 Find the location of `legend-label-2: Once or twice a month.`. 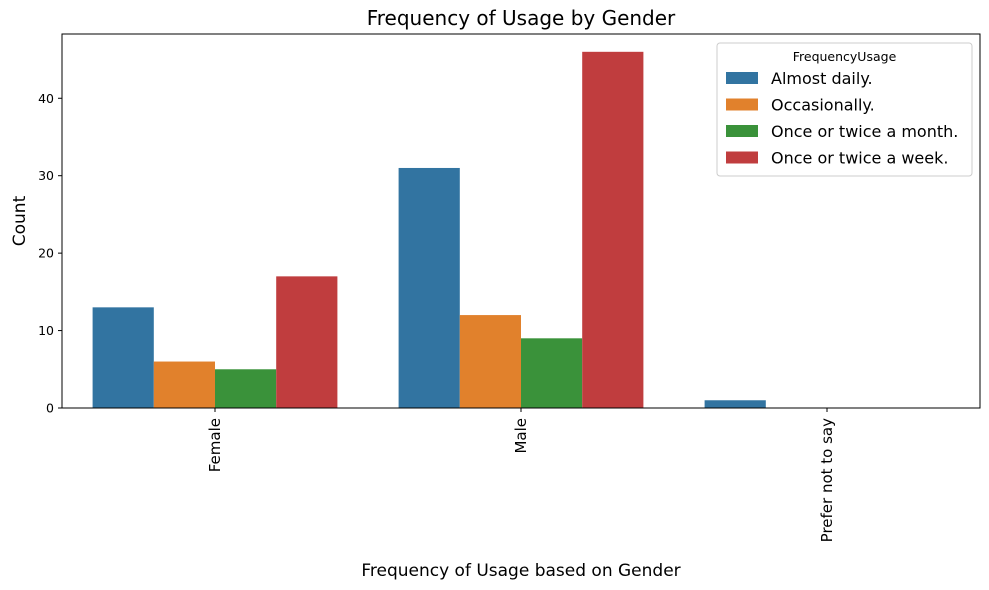

legend-label-2: Once or twice a month. is located at coordinates (864, 131).